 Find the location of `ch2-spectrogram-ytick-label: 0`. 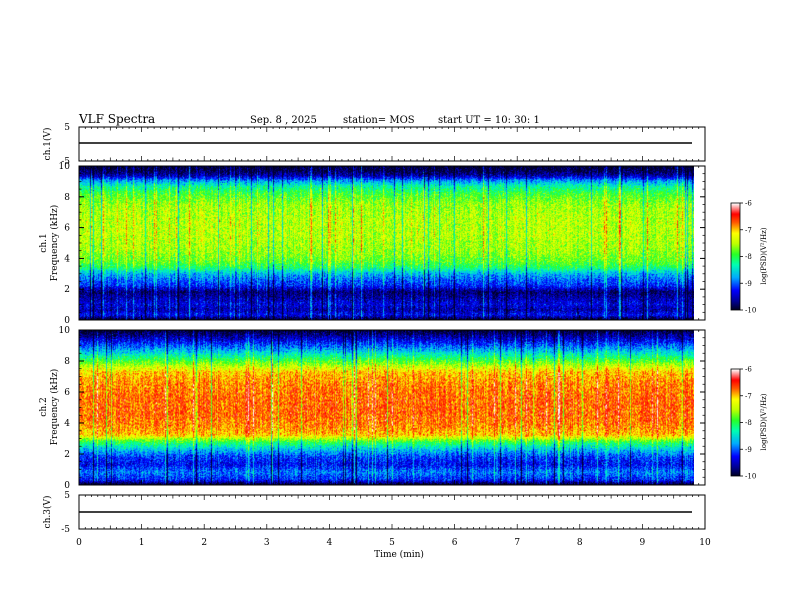

ch2-spectrogram-ytick-label: 0 is located at coordinates (67, 486).